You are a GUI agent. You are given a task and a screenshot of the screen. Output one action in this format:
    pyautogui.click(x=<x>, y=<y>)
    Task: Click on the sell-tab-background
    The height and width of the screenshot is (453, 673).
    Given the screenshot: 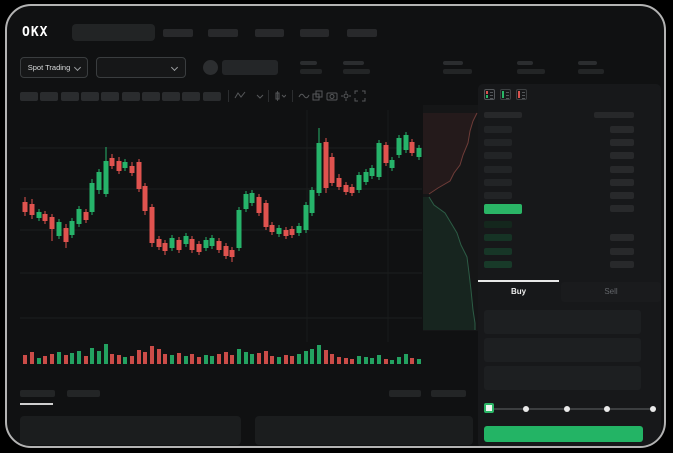 What is the action you would take?
    pyautogui.click(x=611, y=292)
    